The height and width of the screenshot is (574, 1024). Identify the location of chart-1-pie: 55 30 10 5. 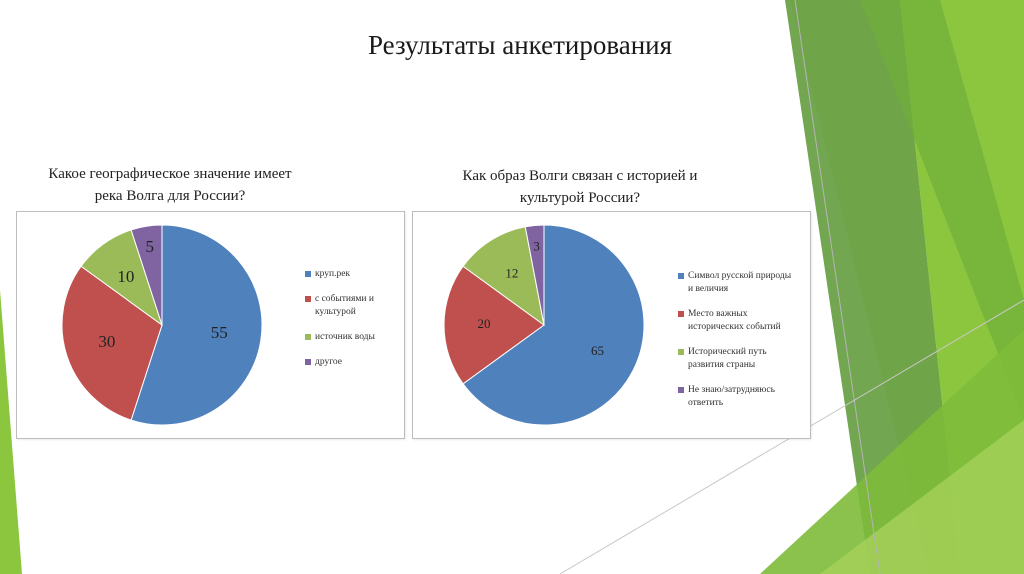
(162, 325).